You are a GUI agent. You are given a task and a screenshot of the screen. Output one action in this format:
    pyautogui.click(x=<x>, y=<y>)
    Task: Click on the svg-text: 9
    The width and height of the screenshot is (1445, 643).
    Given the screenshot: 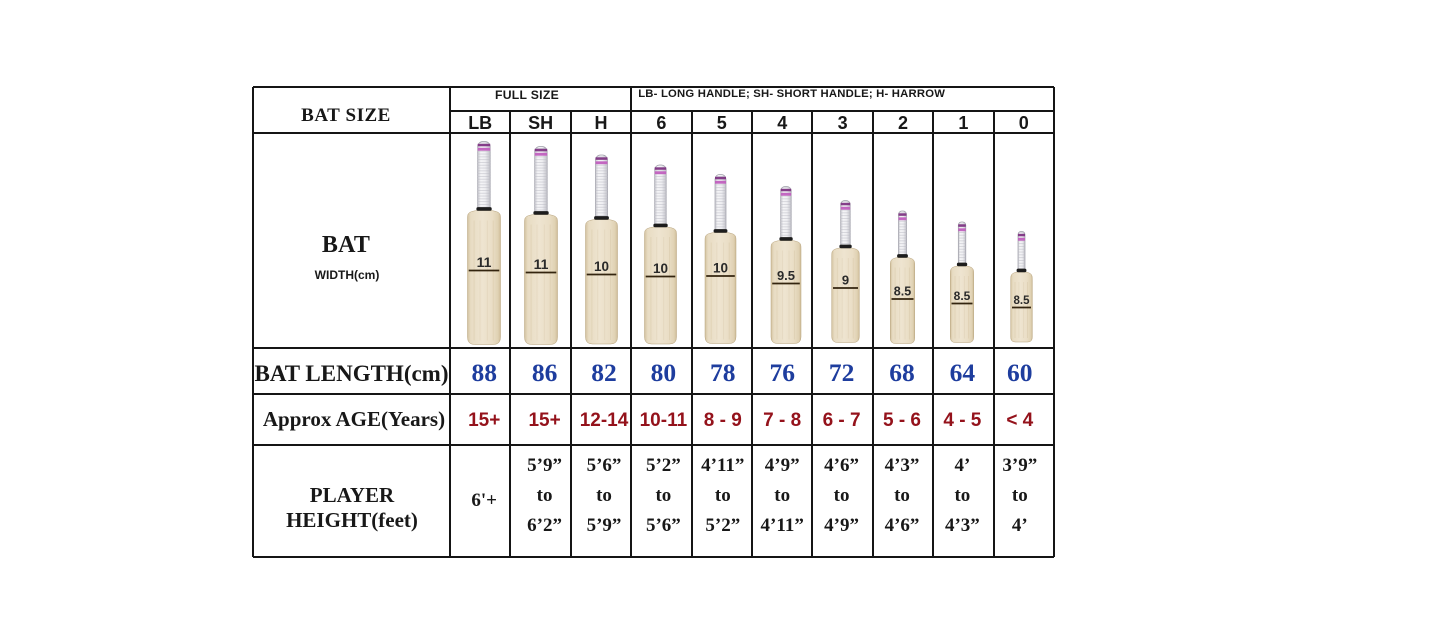 What is the action you would take?
    pyautogui.click(x=844, y=279)
    